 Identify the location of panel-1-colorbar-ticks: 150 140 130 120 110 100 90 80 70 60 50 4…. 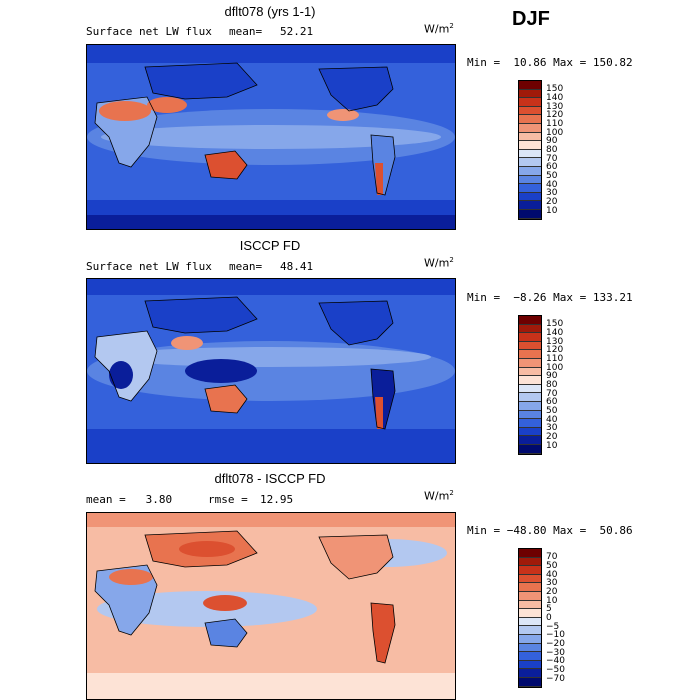
(561, 150).